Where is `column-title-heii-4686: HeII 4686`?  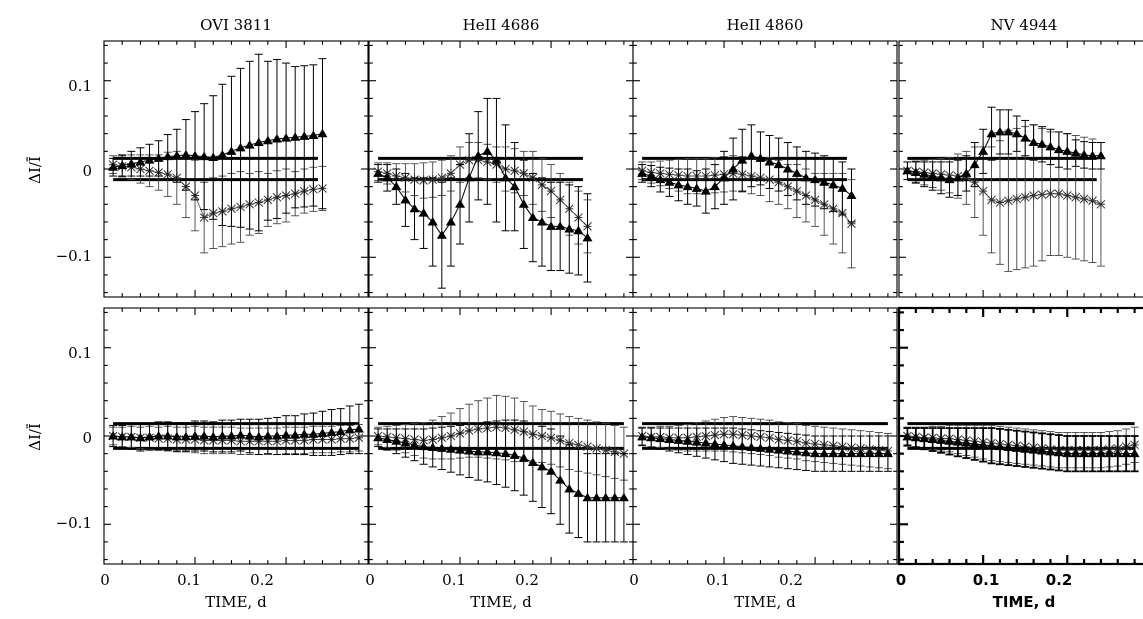 column-title-heii-4686: HeII 4686 is located at coordinates (501, 25).